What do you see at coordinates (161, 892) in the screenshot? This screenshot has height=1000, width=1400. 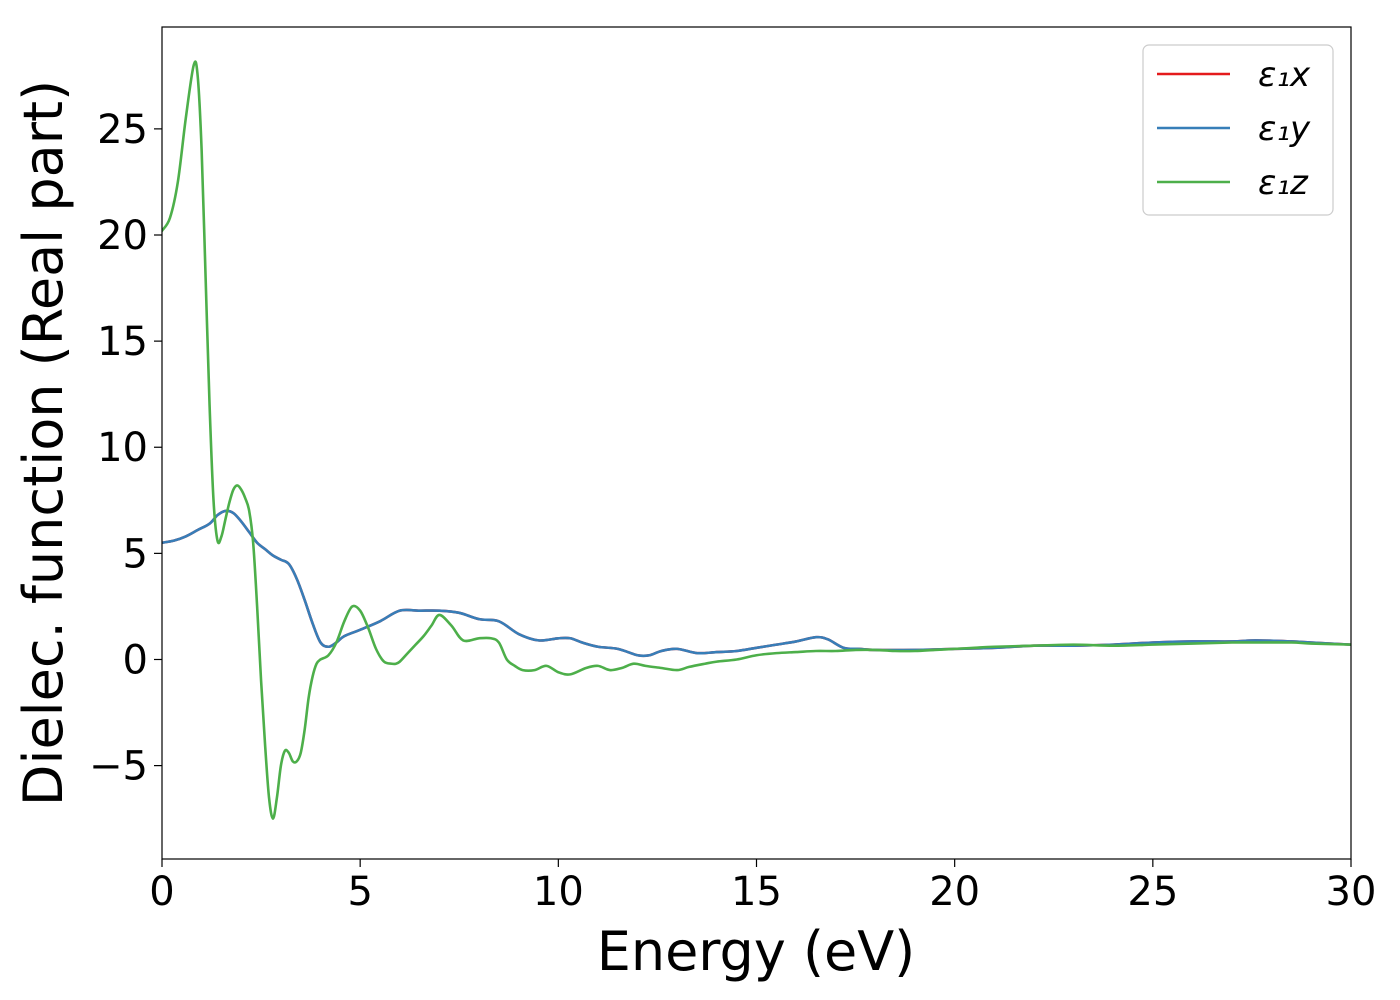 I see `x-tick-label: 0` at bounding box center [161, 892].